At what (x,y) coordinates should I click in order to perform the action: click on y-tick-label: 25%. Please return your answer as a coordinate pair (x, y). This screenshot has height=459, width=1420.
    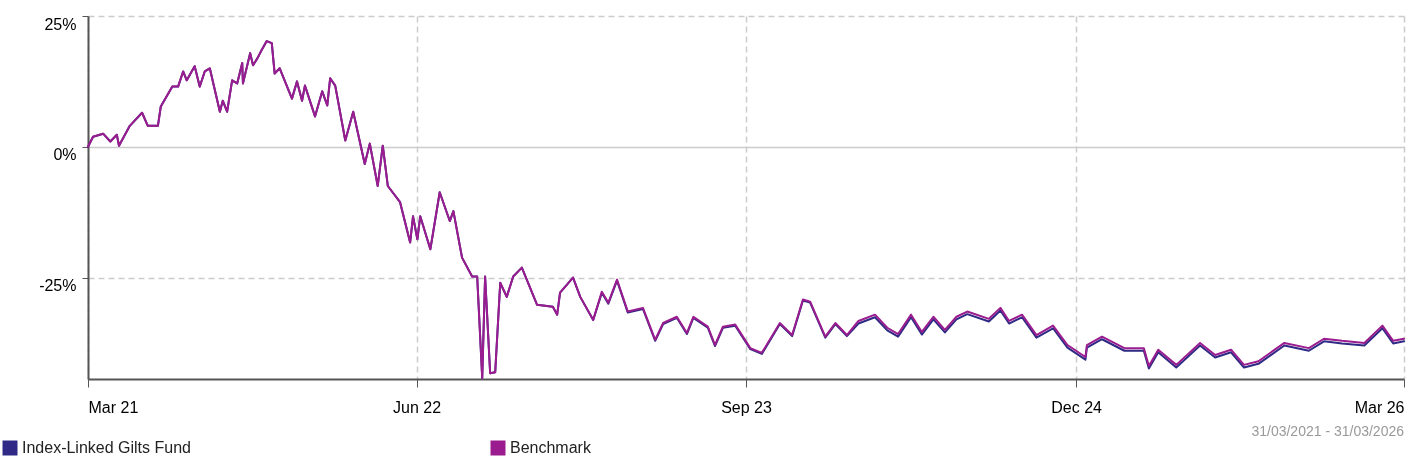
    Looking at the image, I should click on (60, 24).